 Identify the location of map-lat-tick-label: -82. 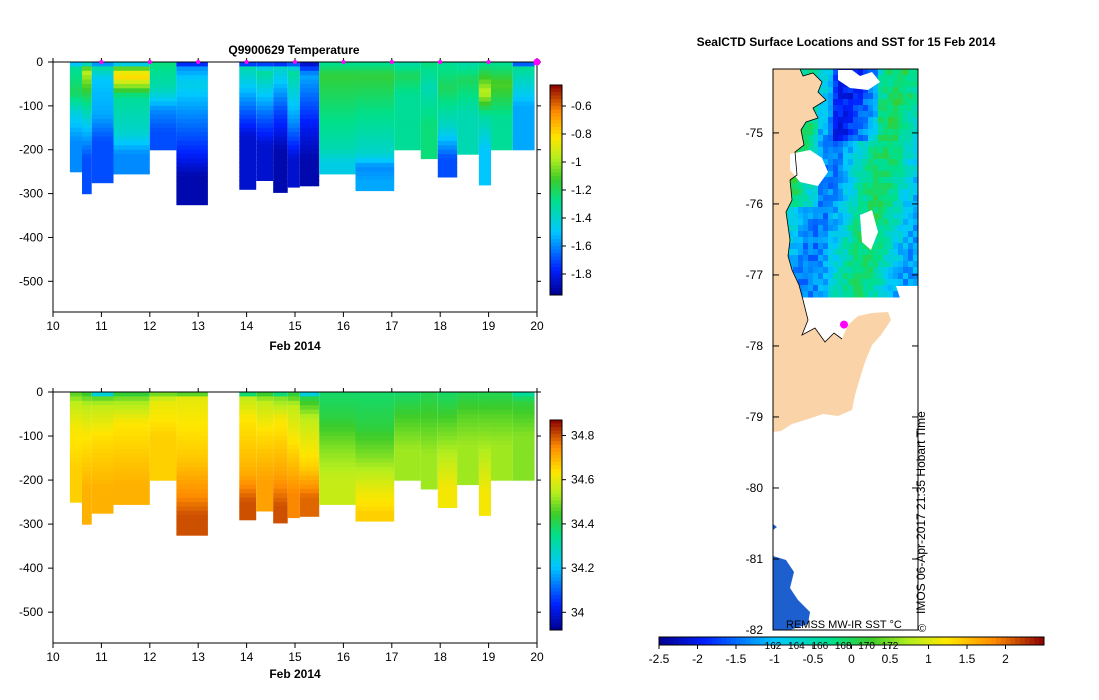
(755, 630).